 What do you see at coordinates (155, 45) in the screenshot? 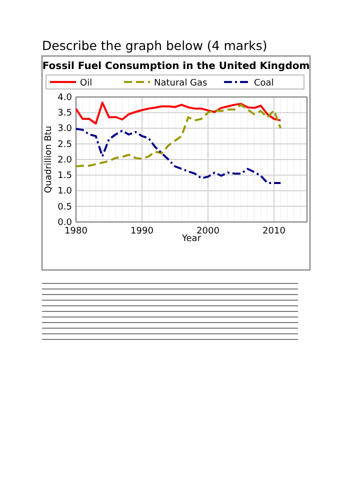
I see `text: Describe the graph below (4 marks)` at bounding box center [155, 45].